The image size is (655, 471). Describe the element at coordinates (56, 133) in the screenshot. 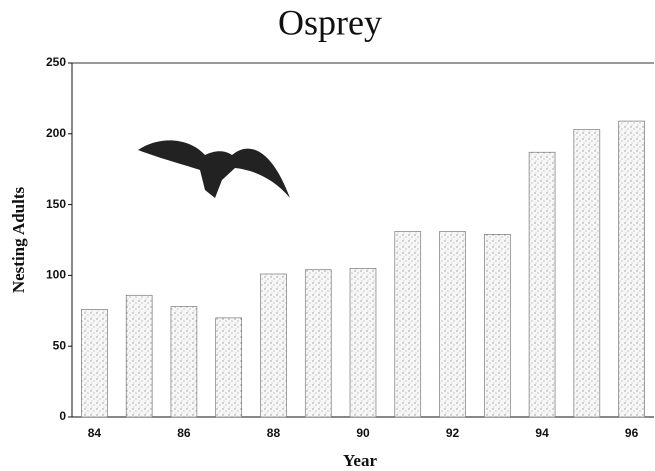

I see `y-tick-label: 200` at that location.